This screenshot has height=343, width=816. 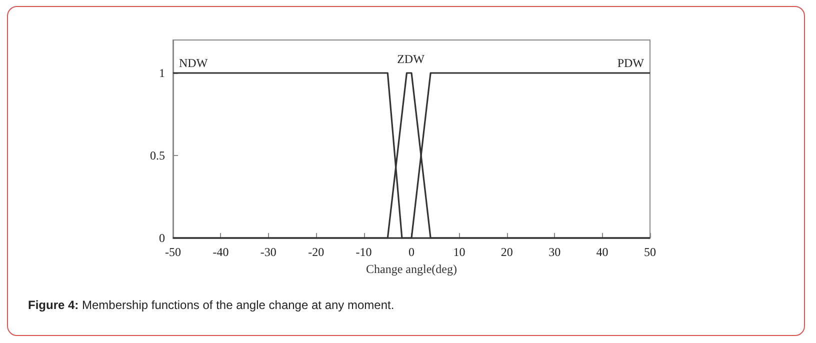 I want to click on series-label: NDW, so click(x=193, y=63).